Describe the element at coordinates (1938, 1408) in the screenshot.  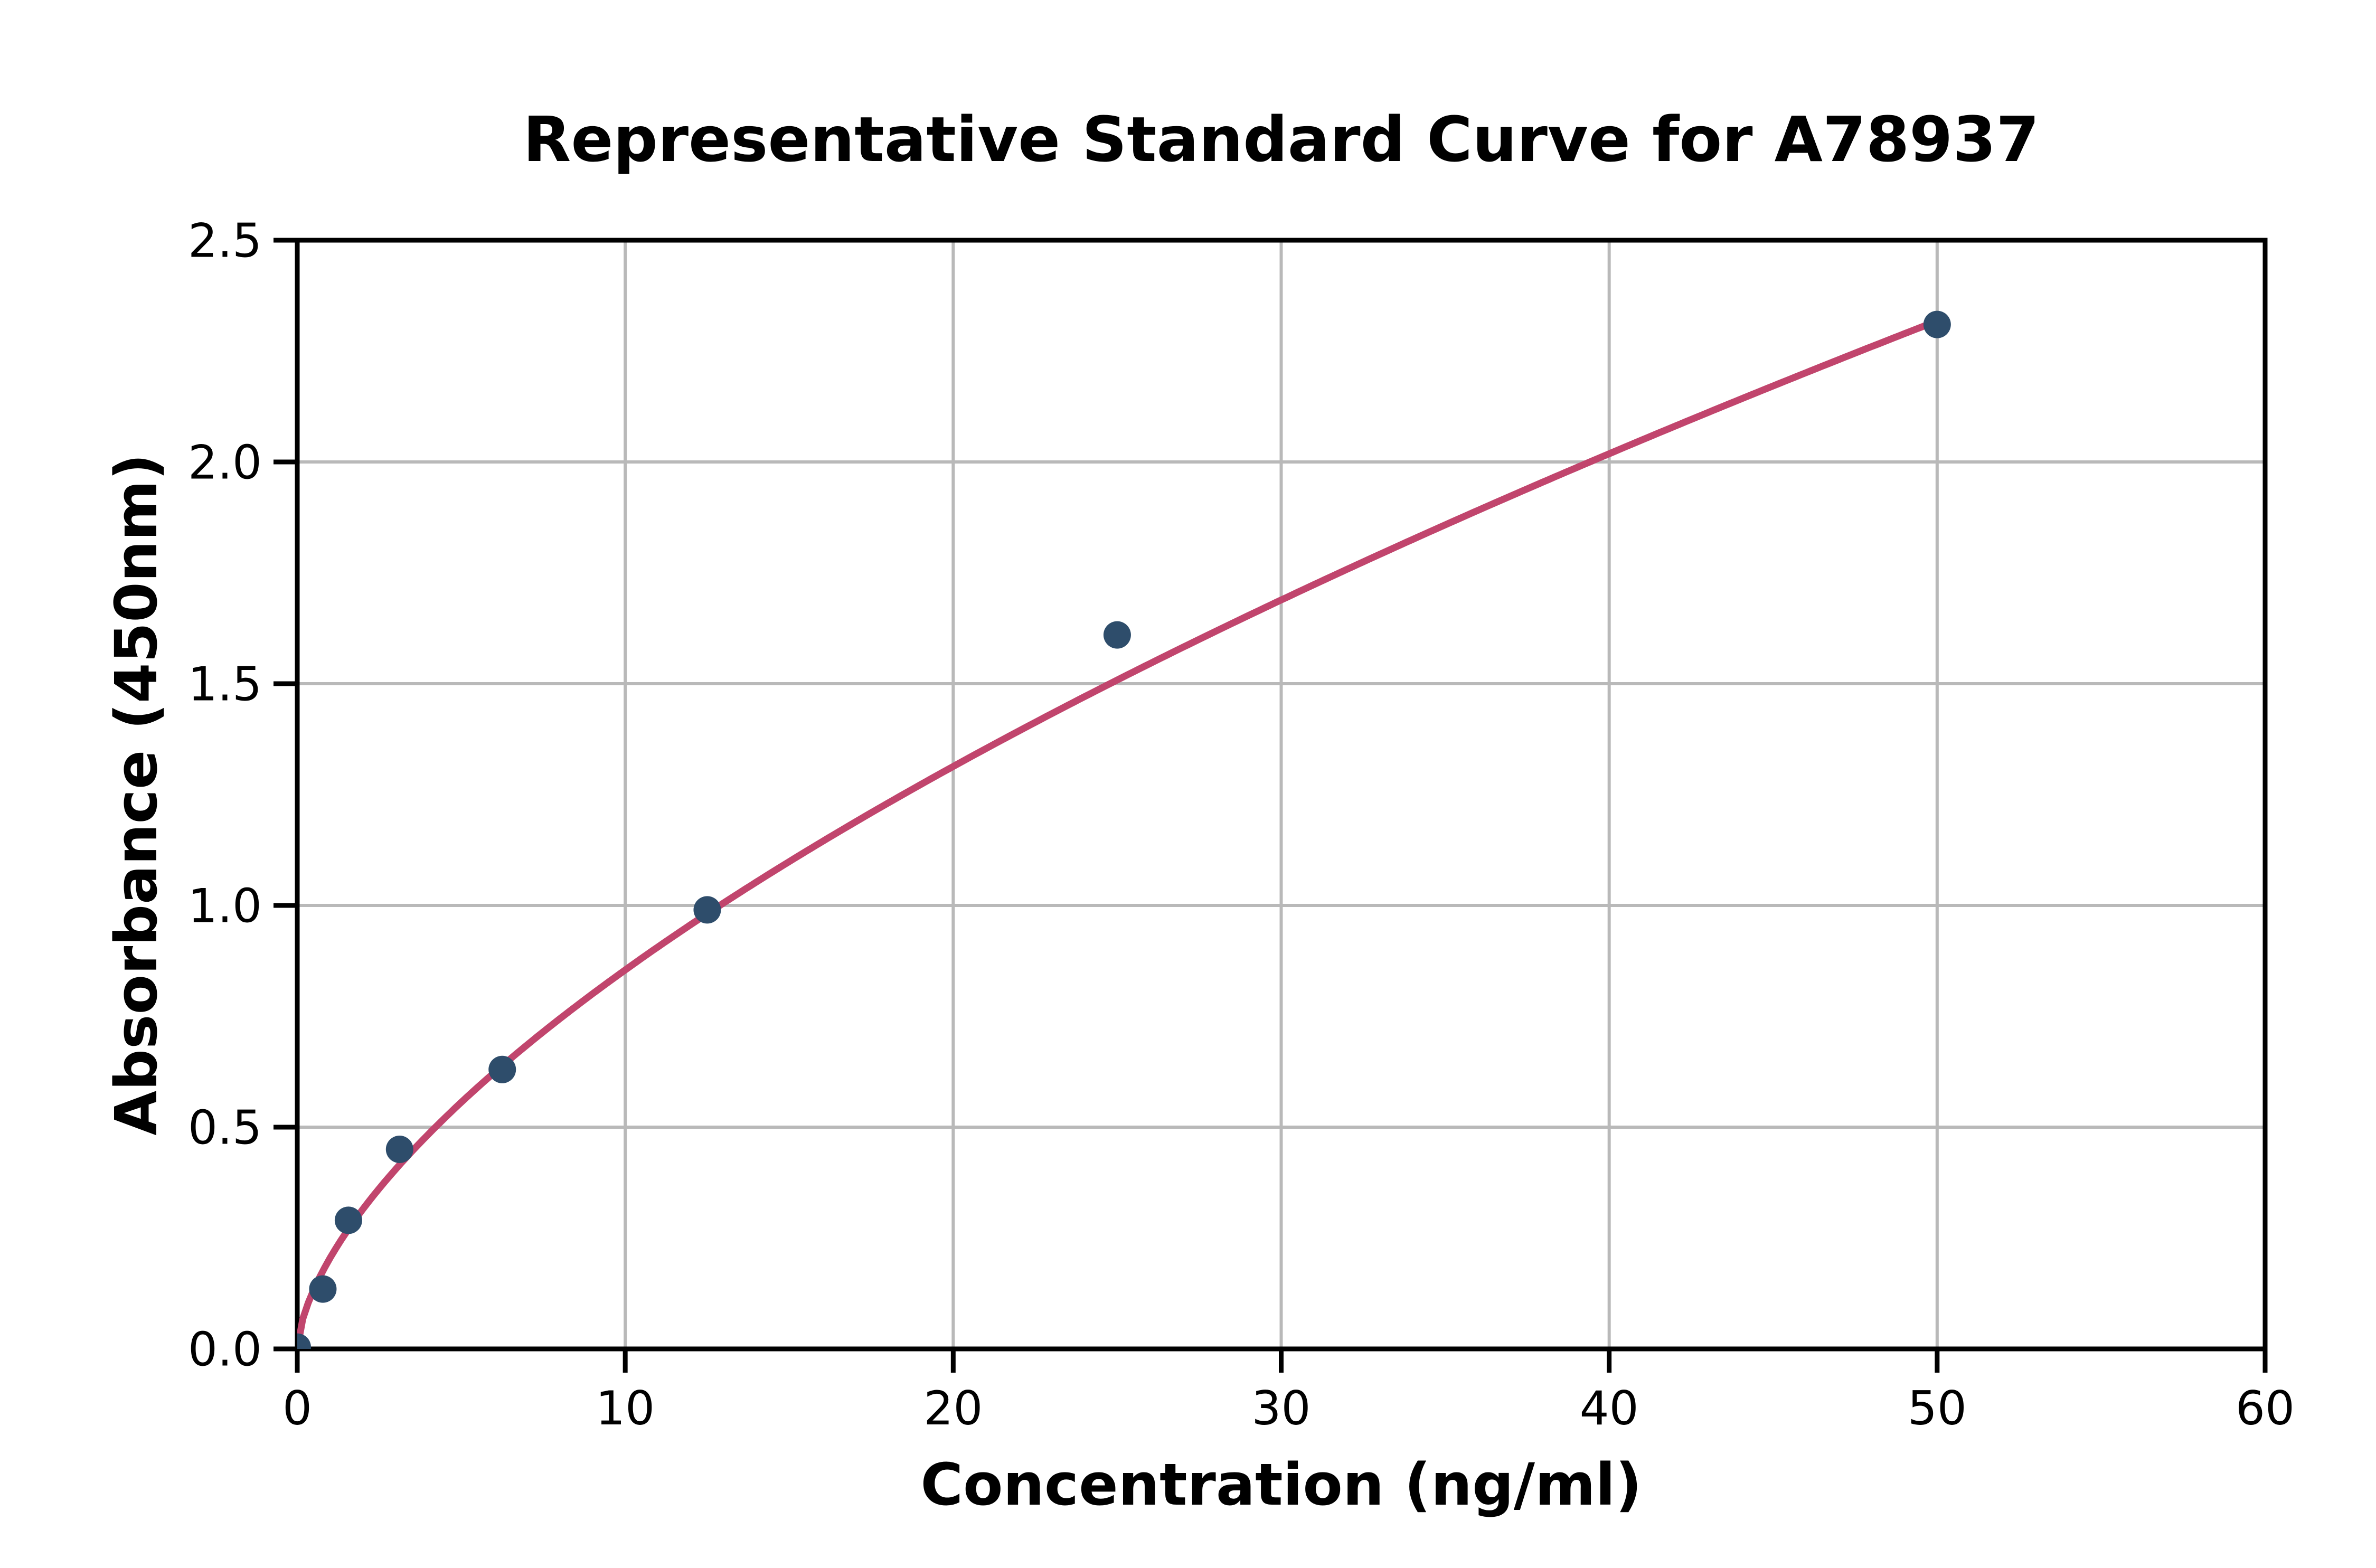
I see `x-tick-label: 50` at that location.